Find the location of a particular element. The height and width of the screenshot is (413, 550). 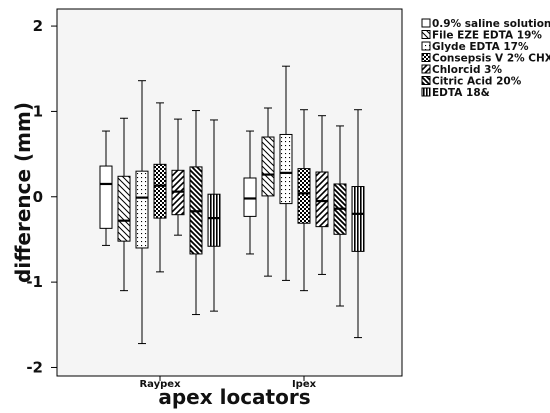

legend-label: Citric Acid 20% is located at coordinates (477, 82).